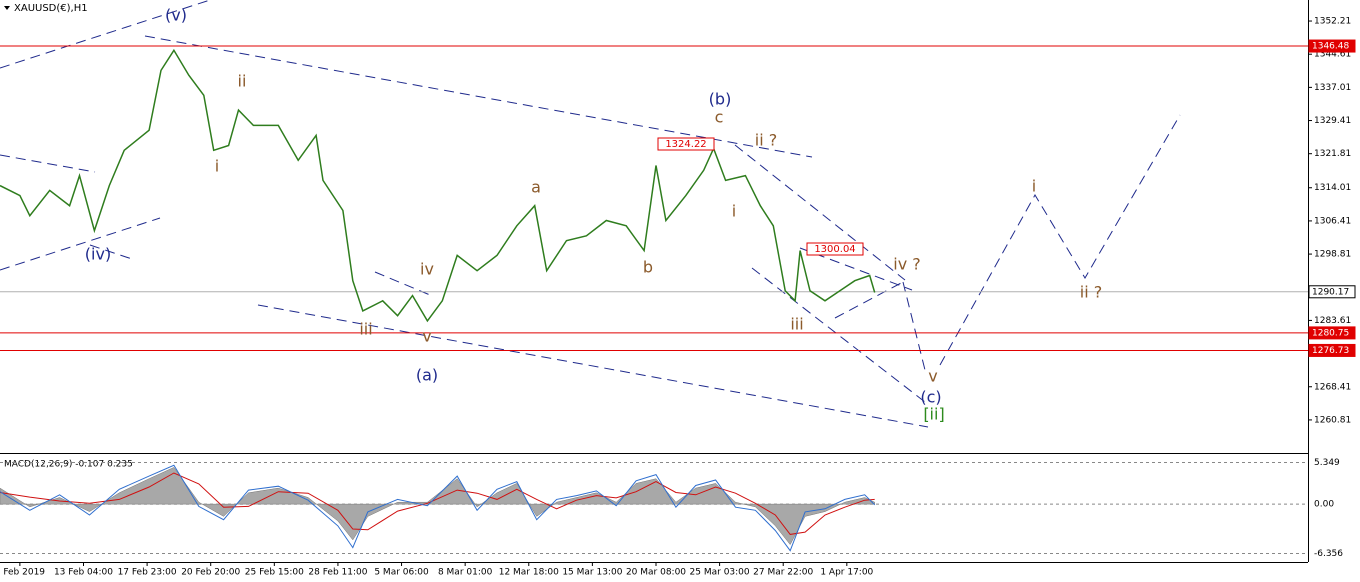 This screenshot has height=582, width=1360. I want to click on wave-label: ii, so click(242, 81).